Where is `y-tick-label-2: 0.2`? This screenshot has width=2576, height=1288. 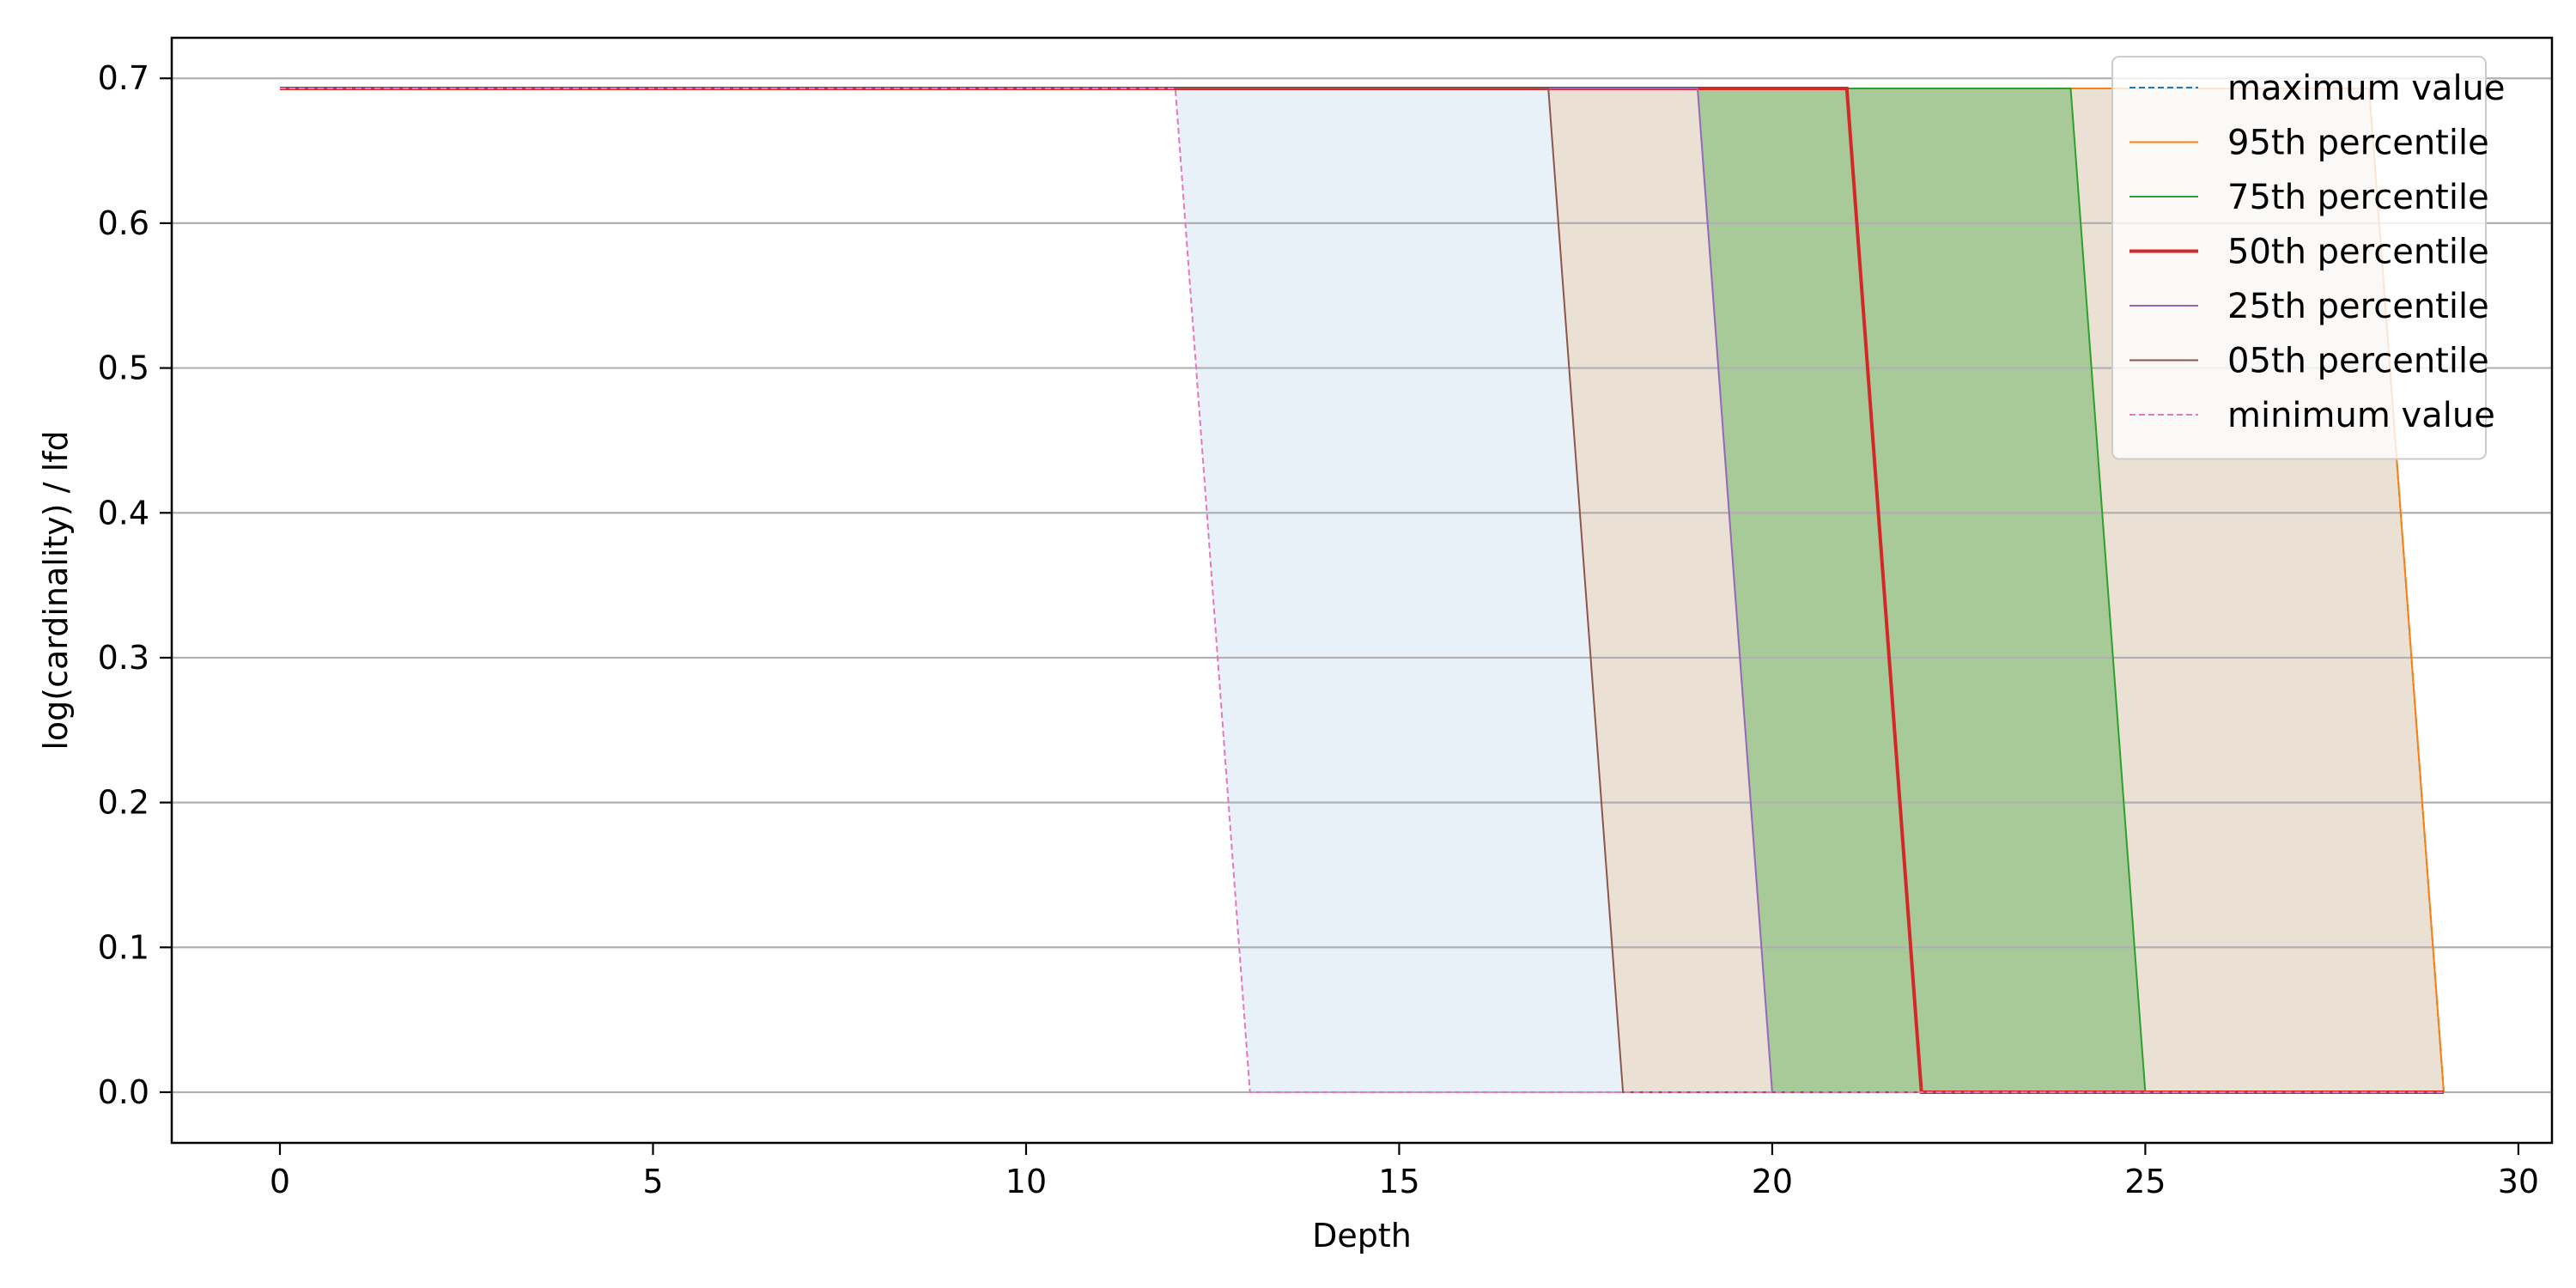 y-tick-label-2: 0.2 is located at coordinates (123, 803).